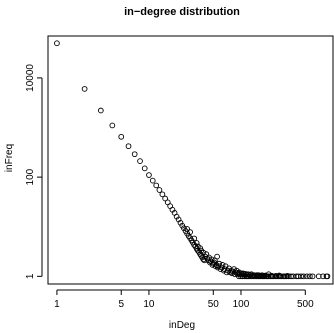 Image resolution: width=334 pixels, height=333 pixels. What do you see at coordinates (182, 325) in the screenshot?
I see `x-axis-label: inDeg` at bounding box center [182, 325].